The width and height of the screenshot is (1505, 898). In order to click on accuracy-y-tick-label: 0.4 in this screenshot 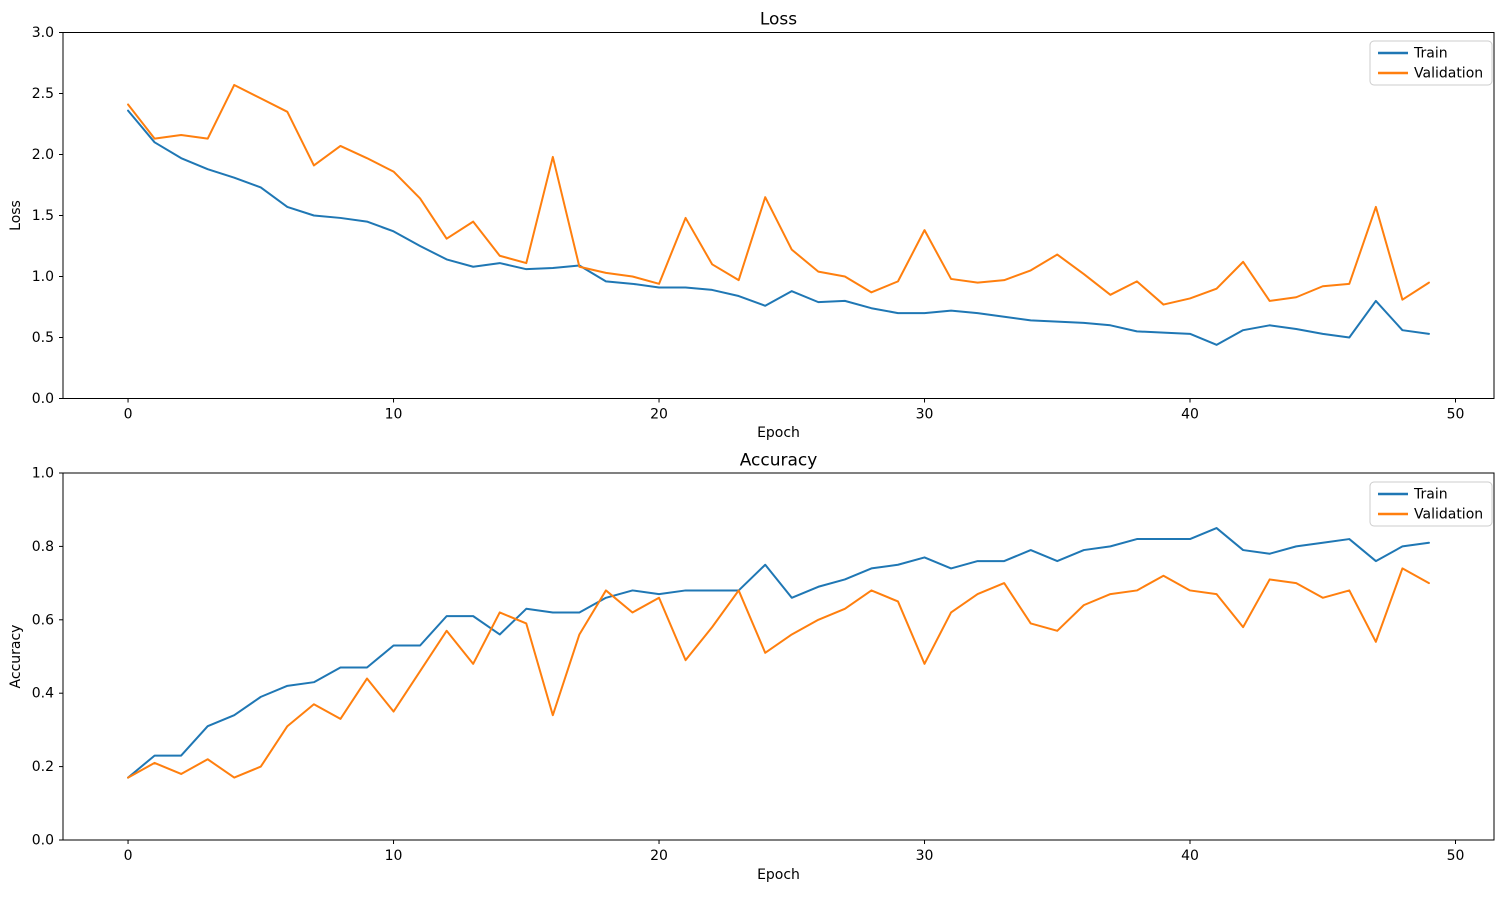, I will do `click(43, 694)`.